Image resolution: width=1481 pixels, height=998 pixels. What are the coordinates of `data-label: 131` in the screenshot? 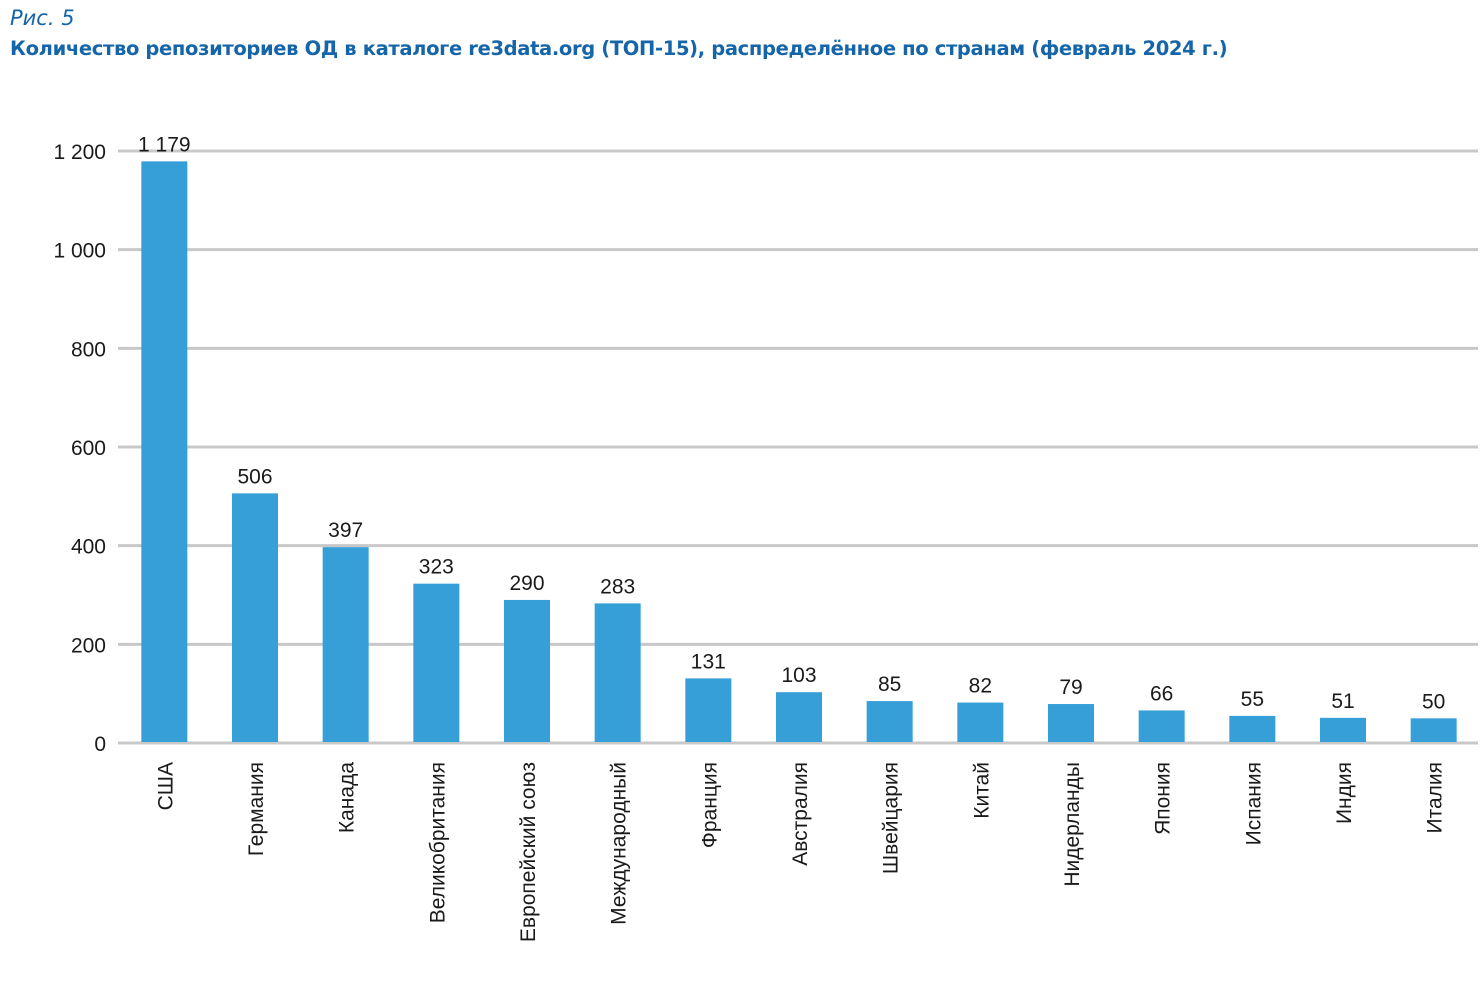 It's located at (708, 661).